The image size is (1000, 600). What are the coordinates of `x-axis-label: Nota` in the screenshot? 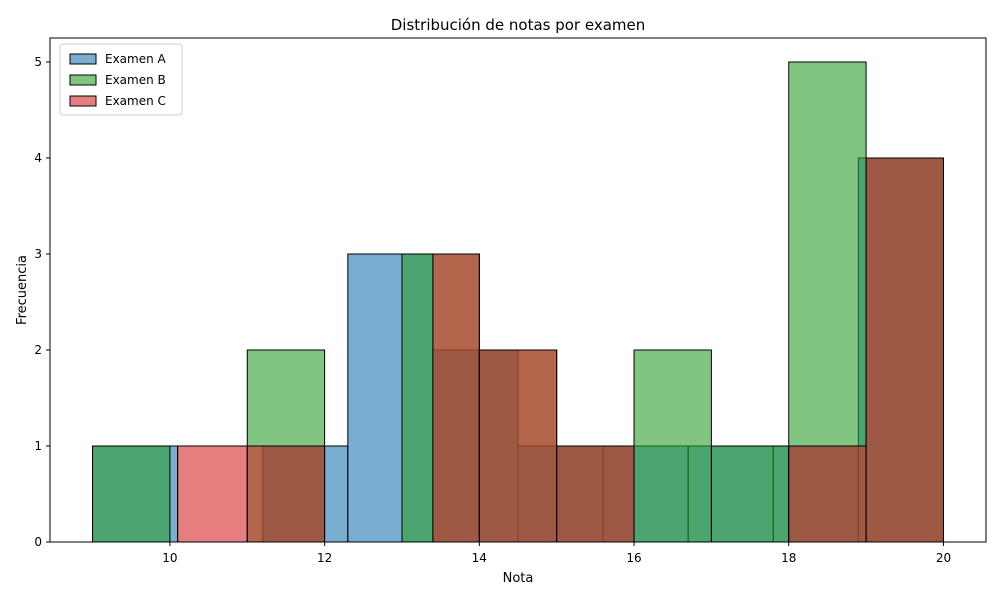 It's located at (518, 578).